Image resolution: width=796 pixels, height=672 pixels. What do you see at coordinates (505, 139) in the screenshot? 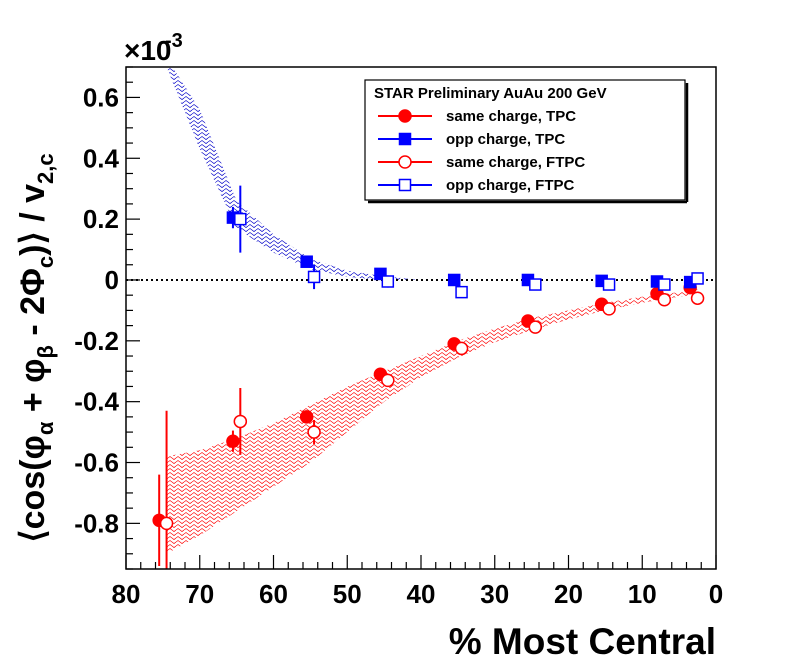
I see `legend-label-1: opp charge, TPC` at bounding box center [505, 139].